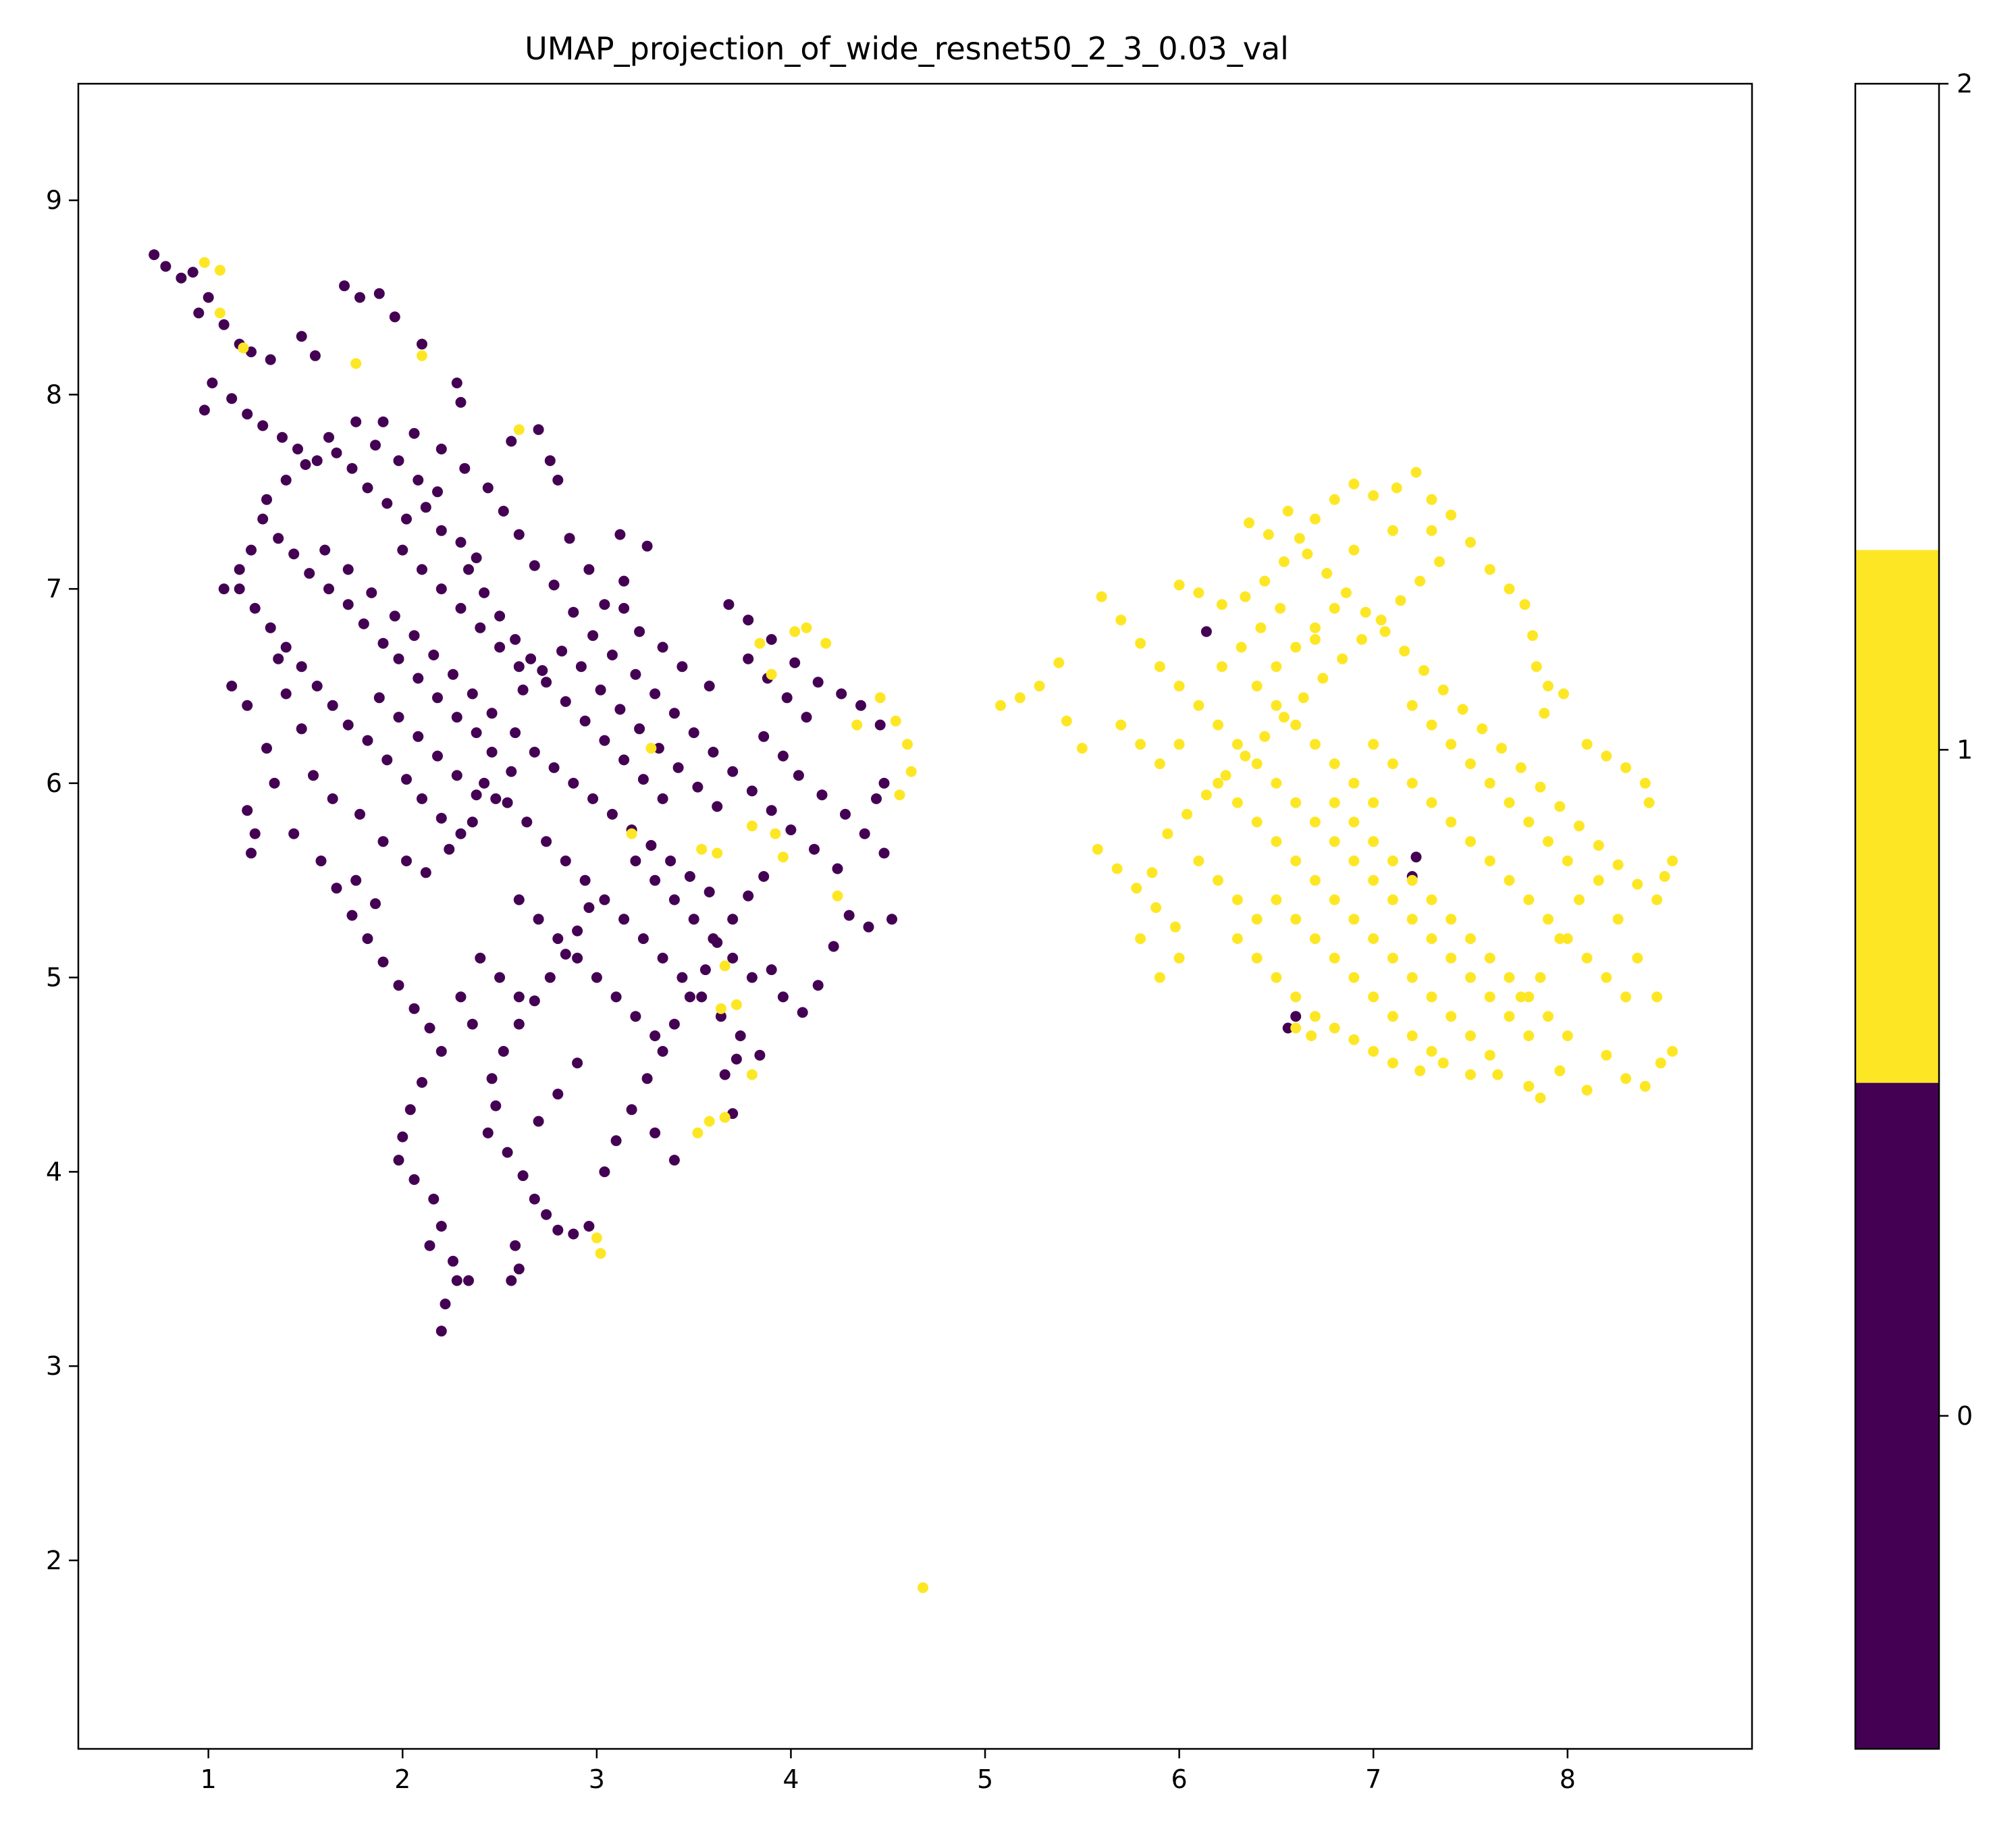 Image resolution: width=2016 pixels, height=1838 pixels. I want to click on y-tick-label: 3, so click(54, 1366).